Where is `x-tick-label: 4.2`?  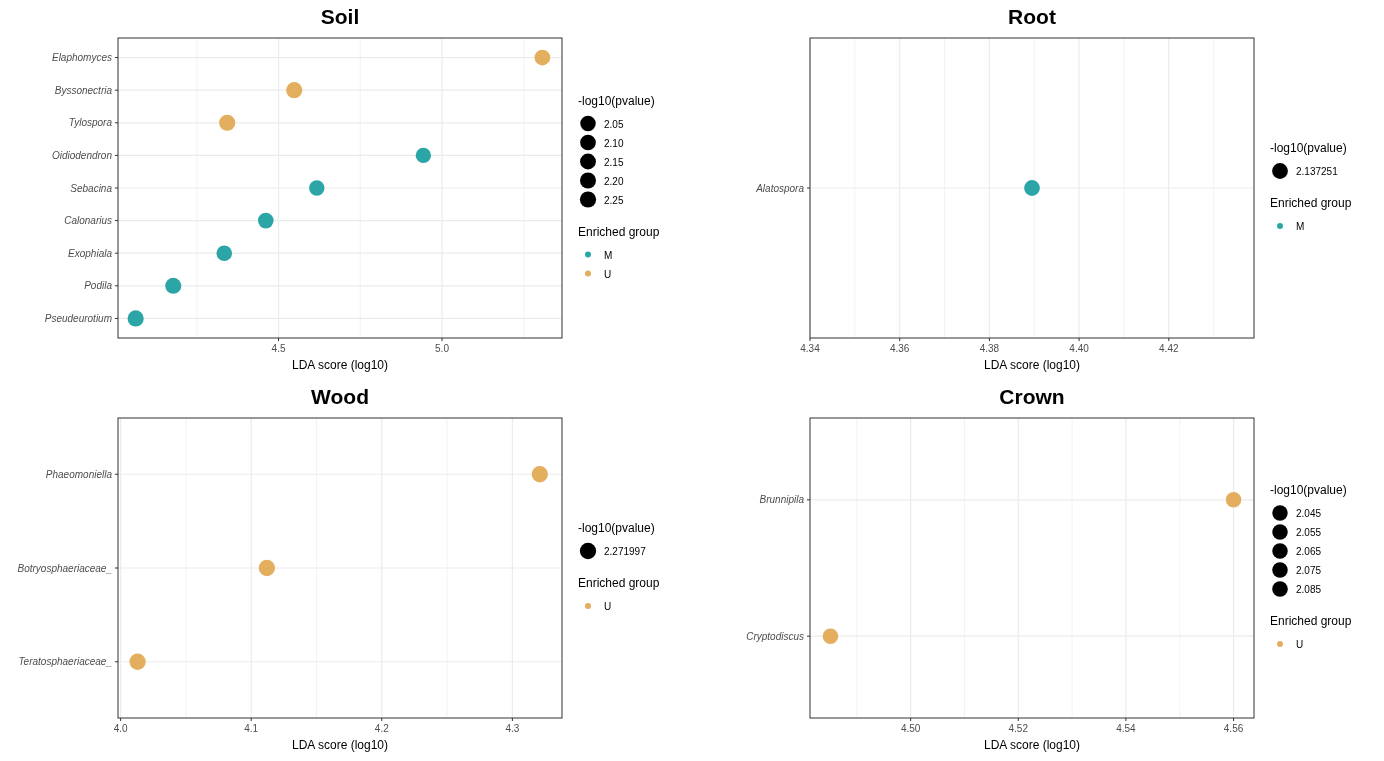
x-tick-label: 4.2 is located at coordinates (382, 728).